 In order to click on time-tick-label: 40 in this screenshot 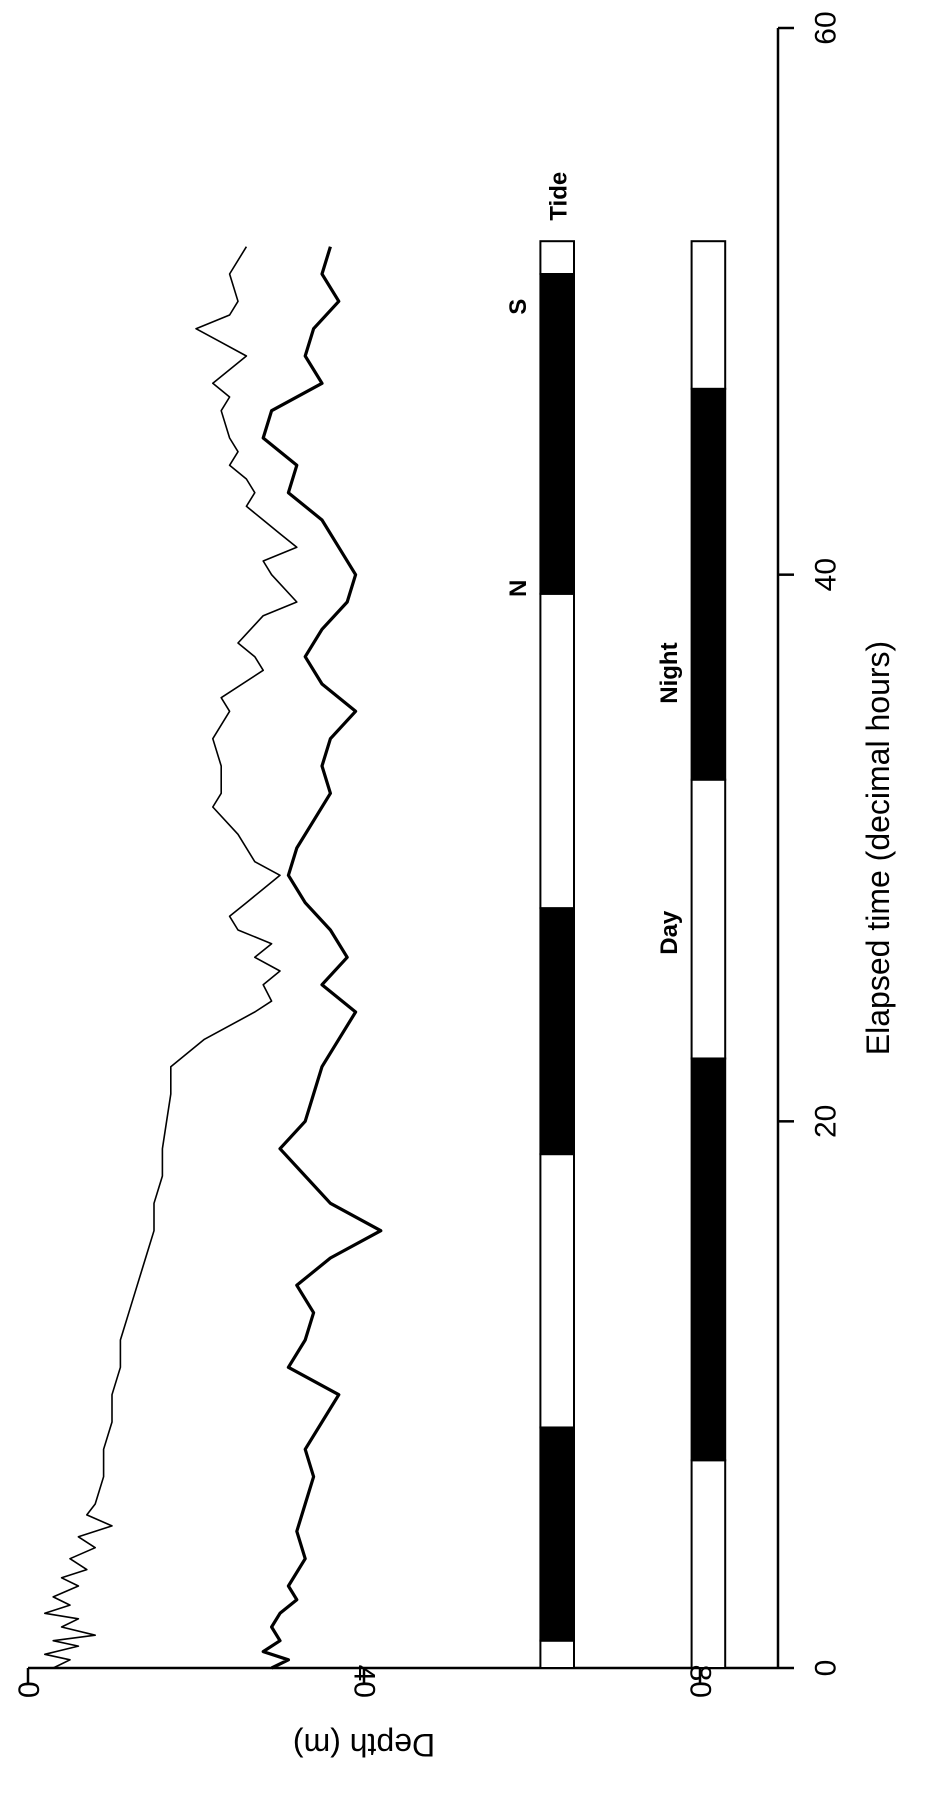, I will do `click(826, 574)`.